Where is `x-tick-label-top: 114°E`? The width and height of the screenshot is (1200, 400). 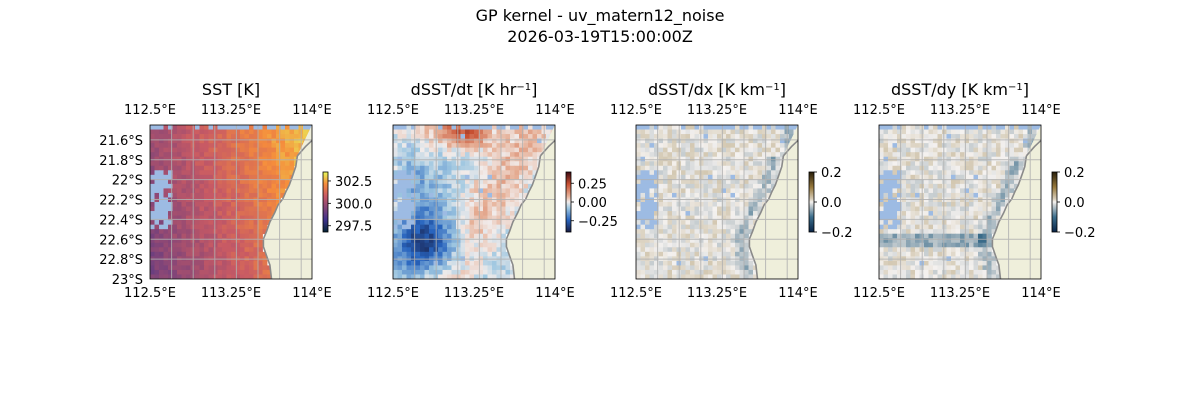
x-tick-label-top: 114°E is located at coordinates (798, 110).